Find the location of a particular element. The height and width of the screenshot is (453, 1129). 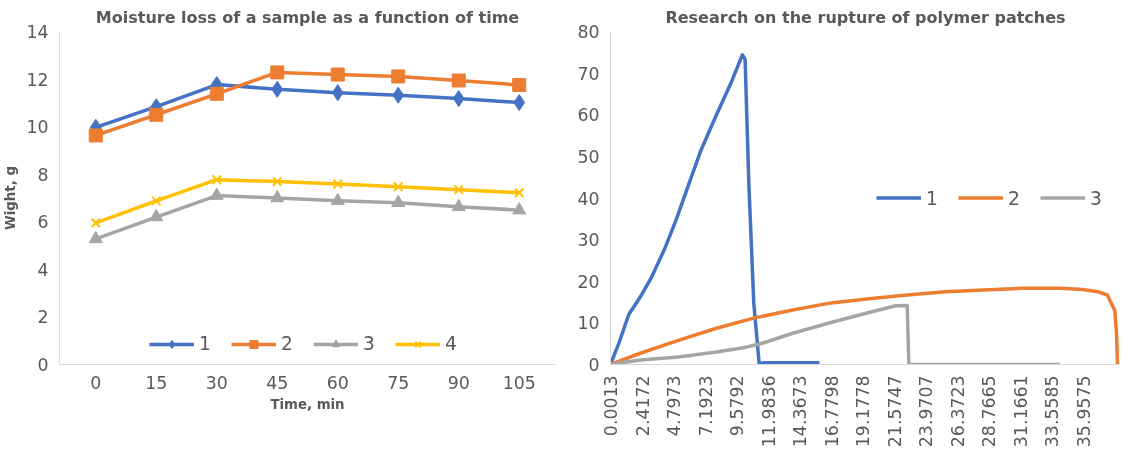

x-tick-label: 0.0013 is located at coordinates (611, 406).